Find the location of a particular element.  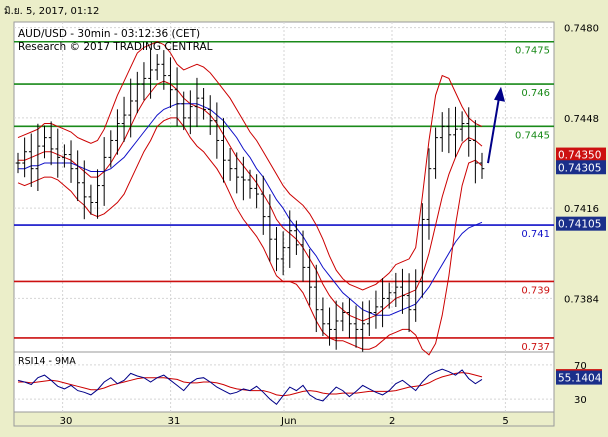

chart-date-time: มิ.ย. 5, 2017, 01:12 is located at coordinates (51, 11).